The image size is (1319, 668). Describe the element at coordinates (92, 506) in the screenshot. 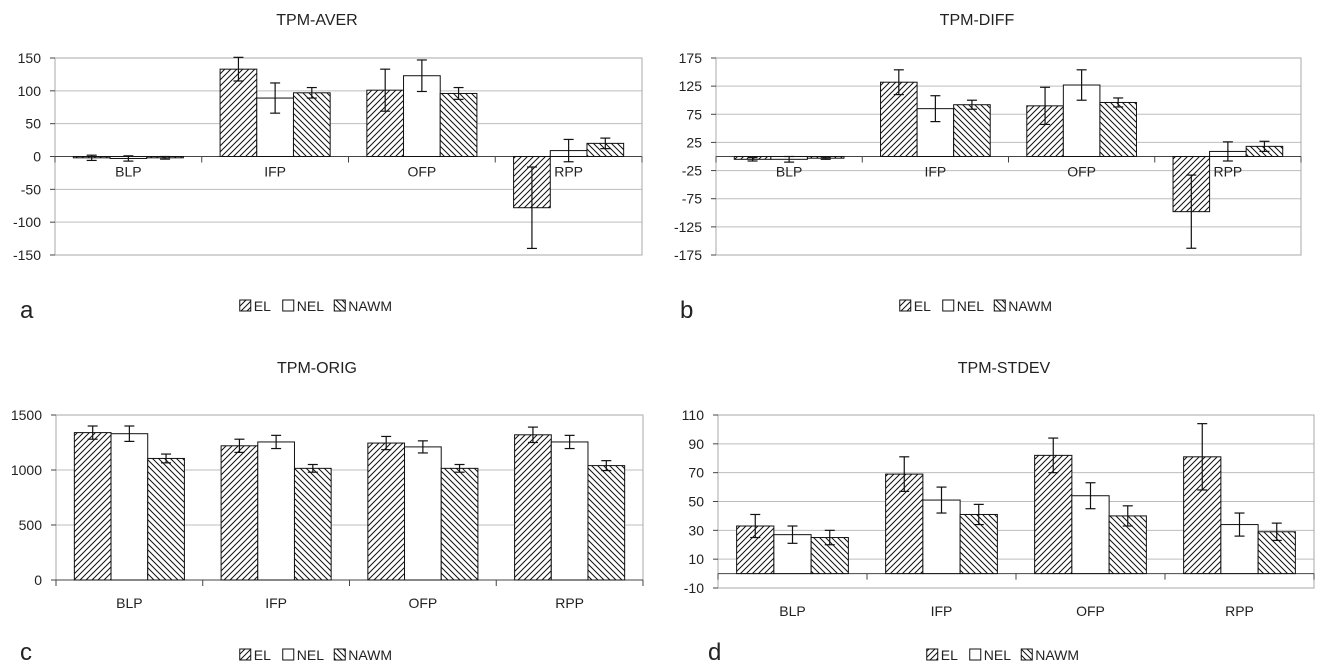

I see `bar-el-blp` at that location.